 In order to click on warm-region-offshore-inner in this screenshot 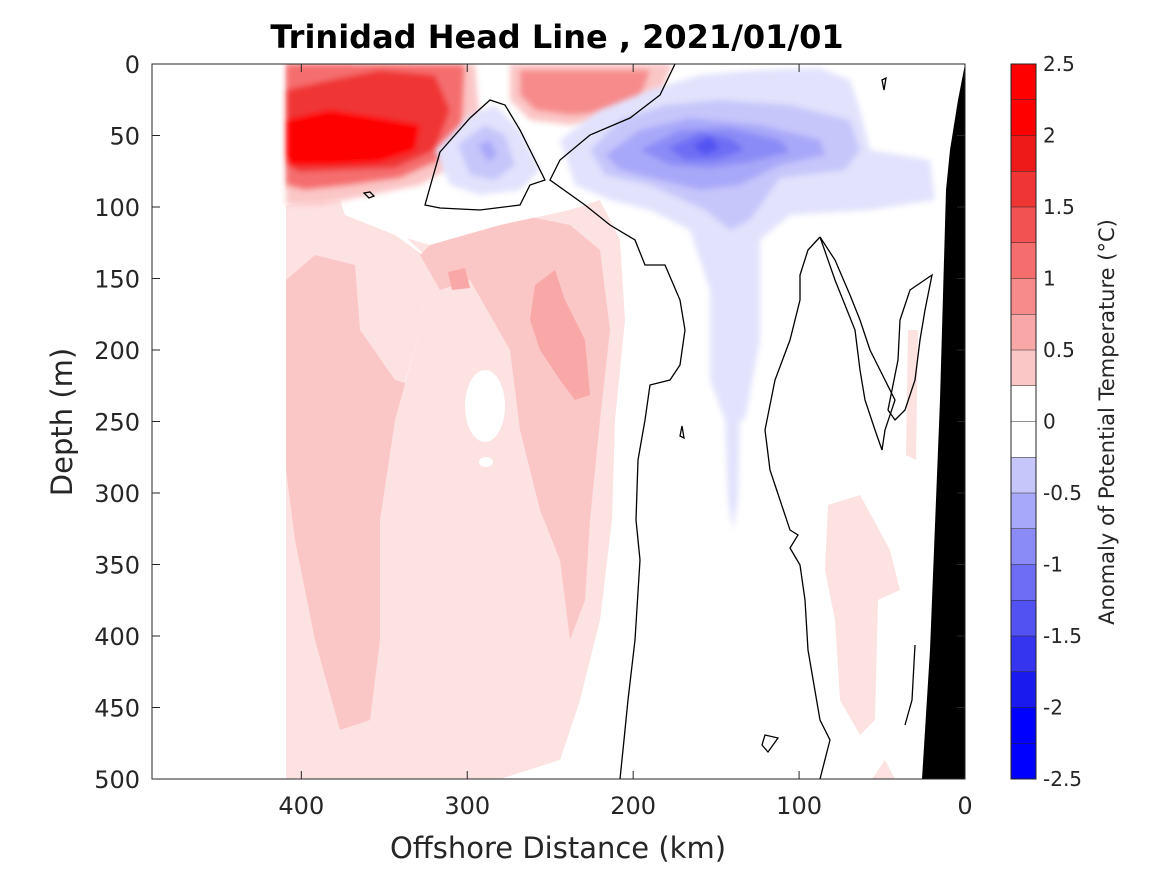, I will do `click(358, 492)`.